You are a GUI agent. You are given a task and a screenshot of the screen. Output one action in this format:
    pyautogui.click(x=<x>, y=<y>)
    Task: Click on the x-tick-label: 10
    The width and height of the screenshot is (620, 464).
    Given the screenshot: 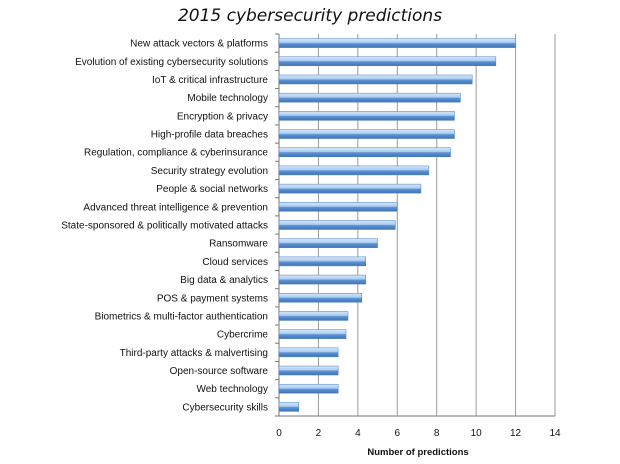 What is the action you would take?
    pyautogui.click(x=477, y=433)
    